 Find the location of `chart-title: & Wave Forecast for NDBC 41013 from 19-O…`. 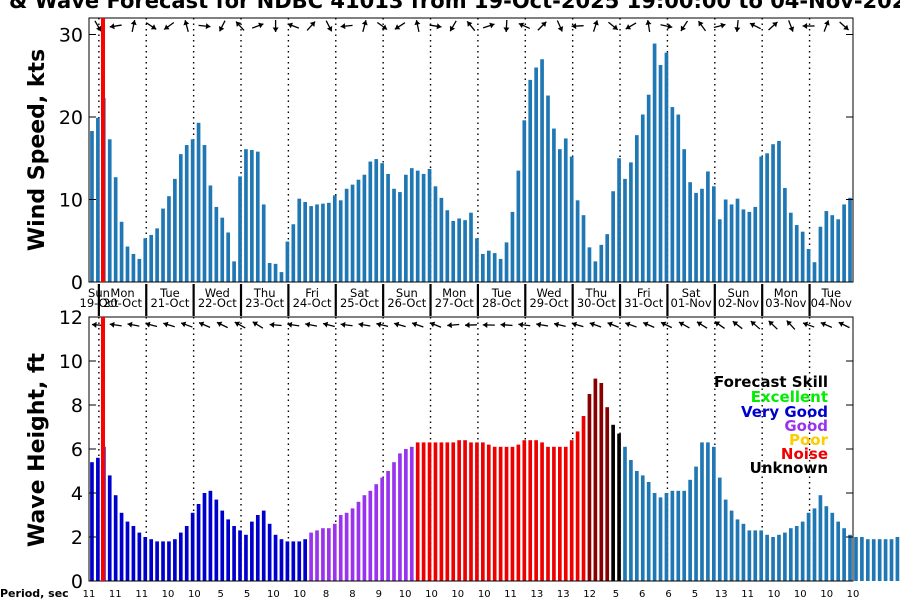

chart-title: & Wave Forecast for NDBC 41013 from 19-O… is located at coordinates (454, 6).